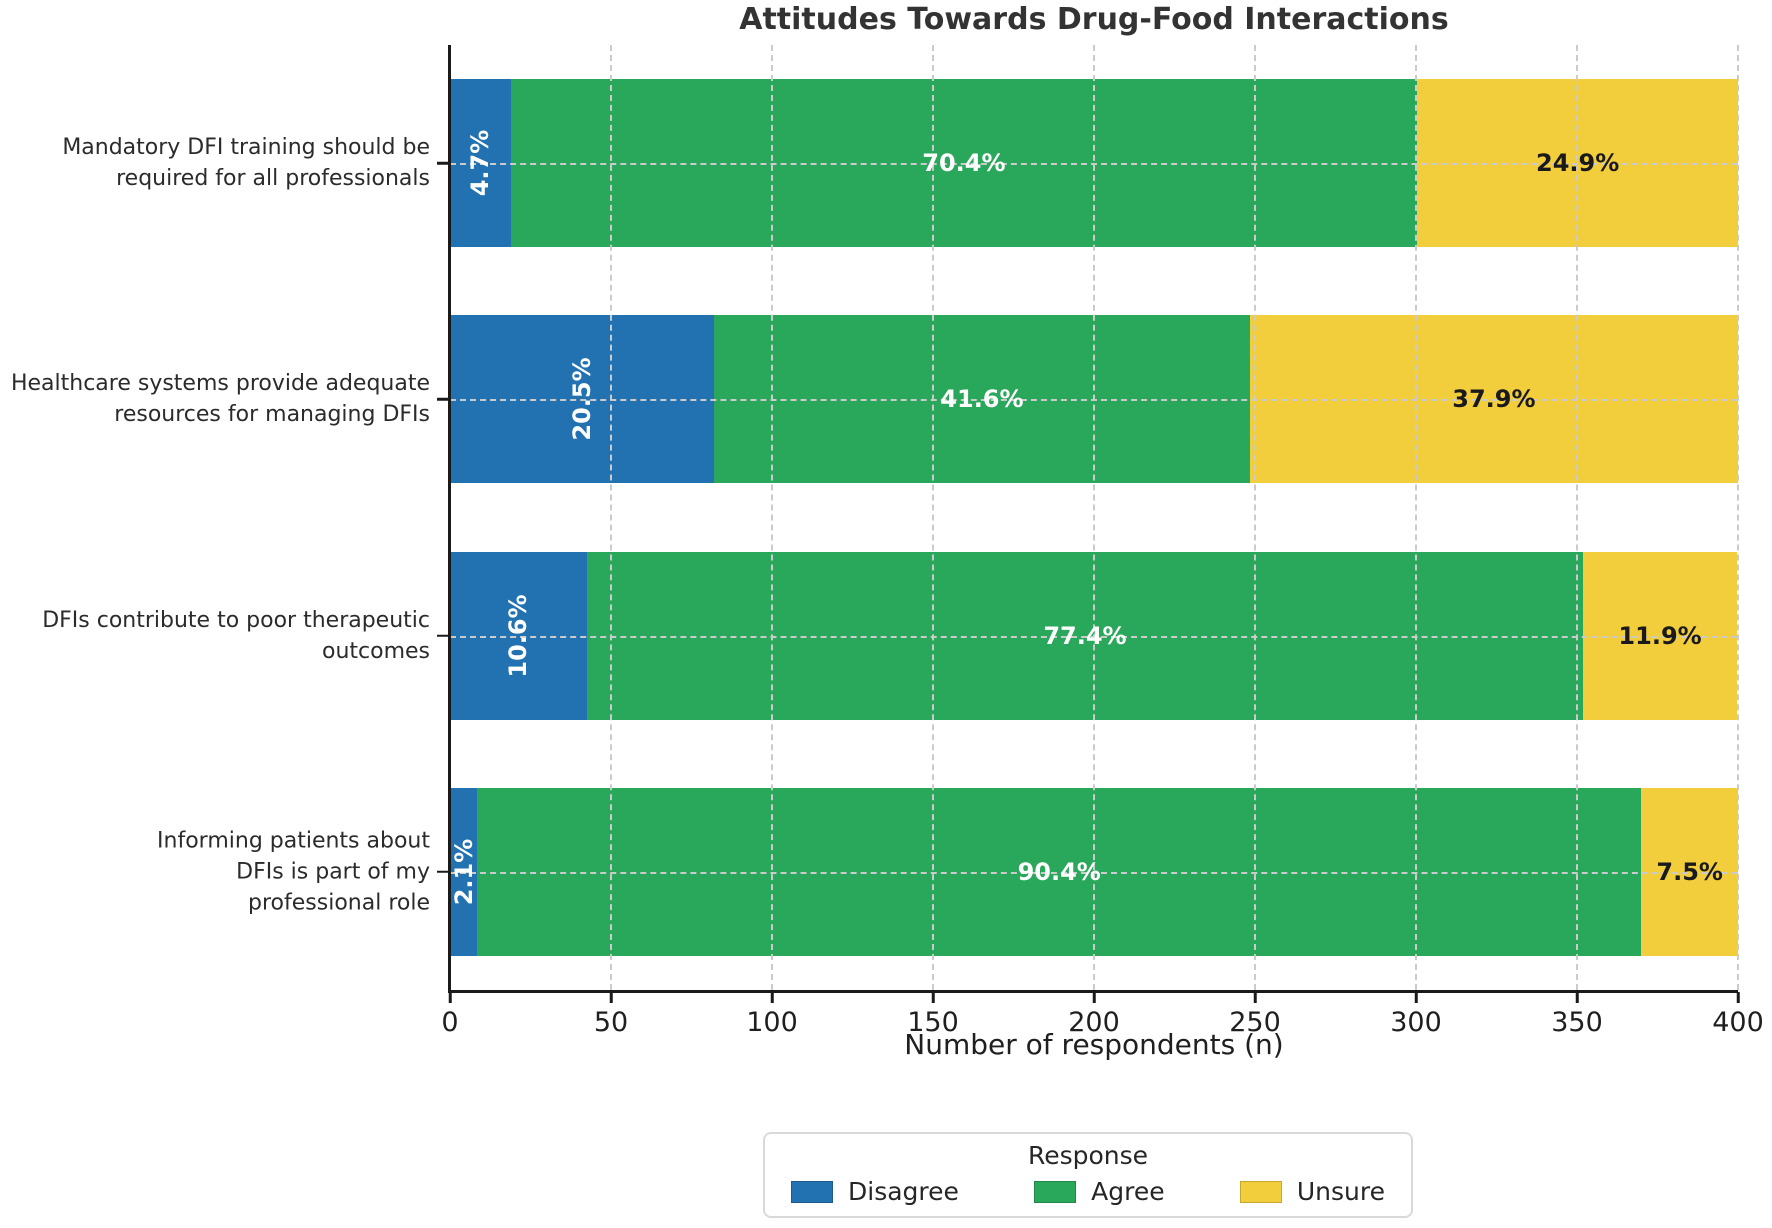  What do you see at coordinates (273, 179) in the screenshot?
I see `category-label-line: required for all professionals` at bounding box center [273, 179].